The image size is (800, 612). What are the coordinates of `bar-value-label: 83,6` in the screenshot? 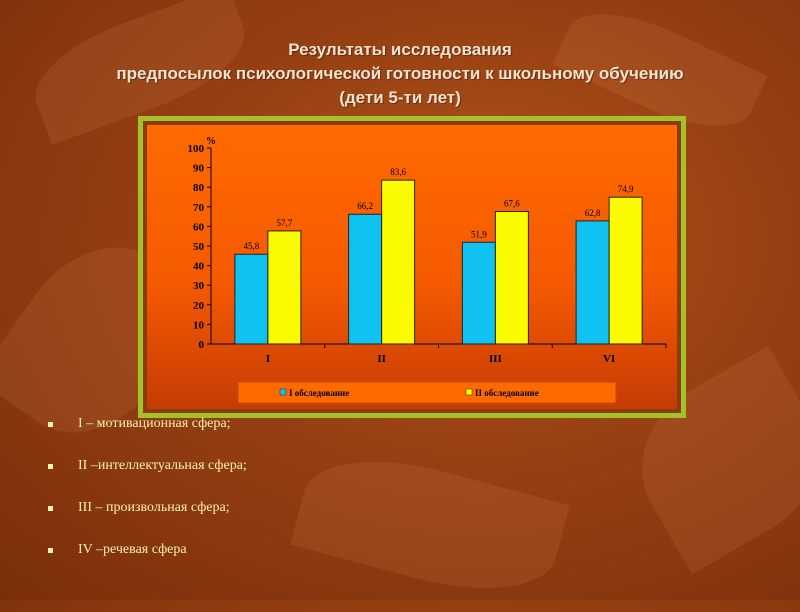 It's located at (398, 172).